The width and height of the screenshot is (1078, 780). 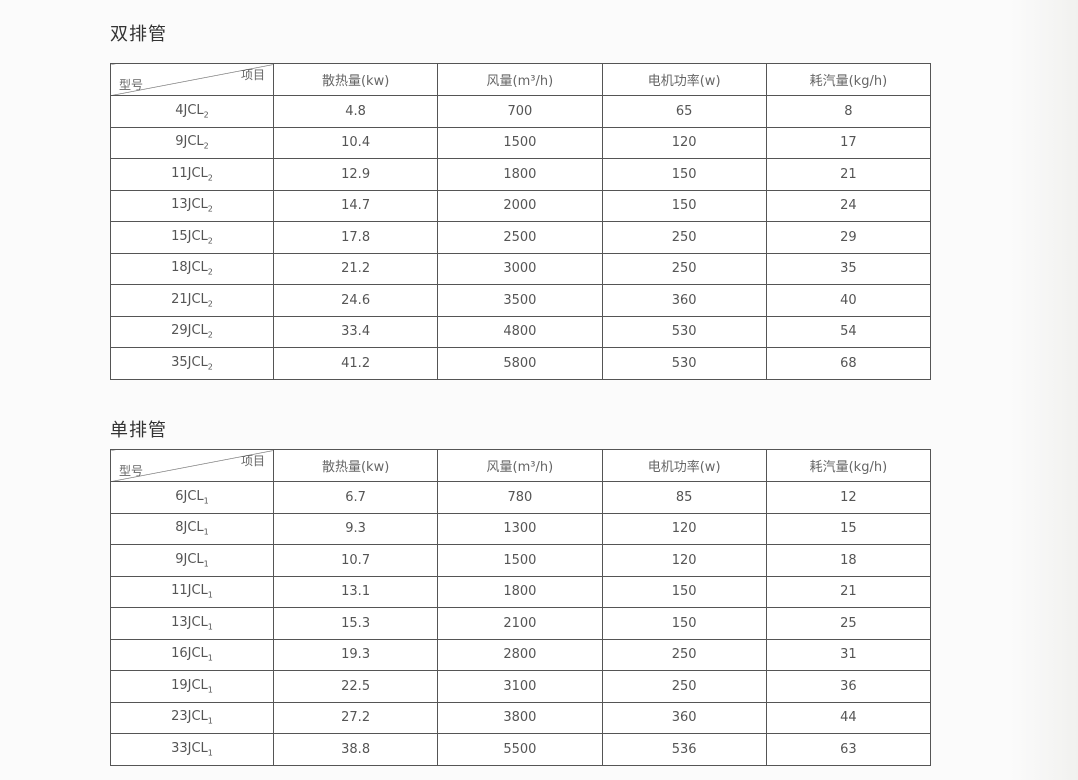 I want to click on value-cell: 68, so click(x=848, y=363).